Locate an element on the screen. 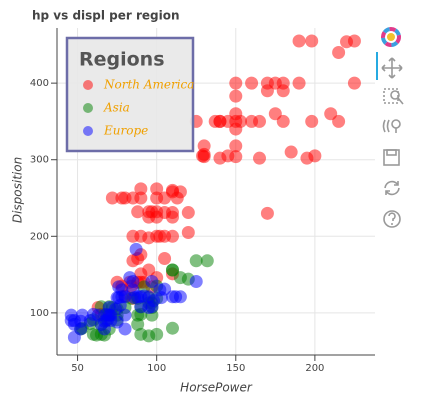  y-tick-label: 400 is located at coordinates (39, 83).